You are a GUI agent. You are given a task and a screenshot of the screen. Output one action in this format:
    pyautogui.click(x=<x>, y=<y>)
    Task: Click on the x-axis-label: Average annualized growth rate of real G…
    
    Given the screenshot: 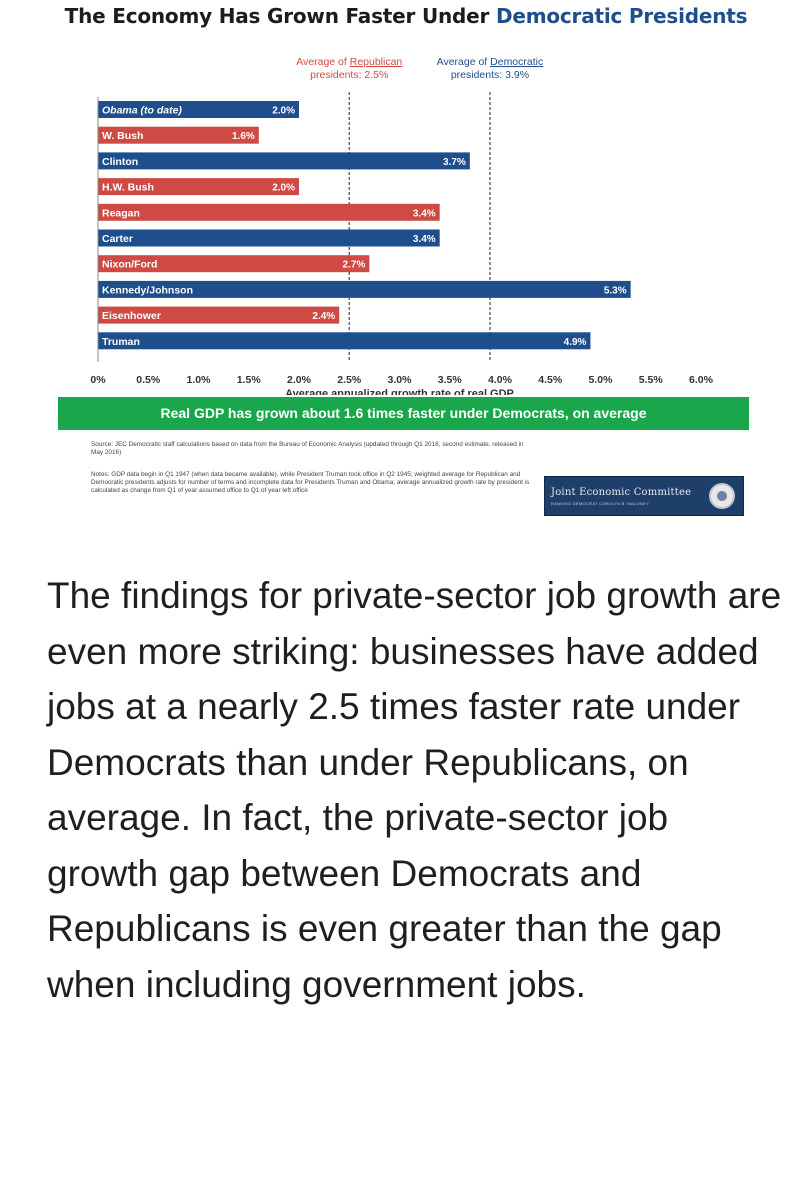 What is the action you would take?
    pyautogui.click(x=399, y=391)
    